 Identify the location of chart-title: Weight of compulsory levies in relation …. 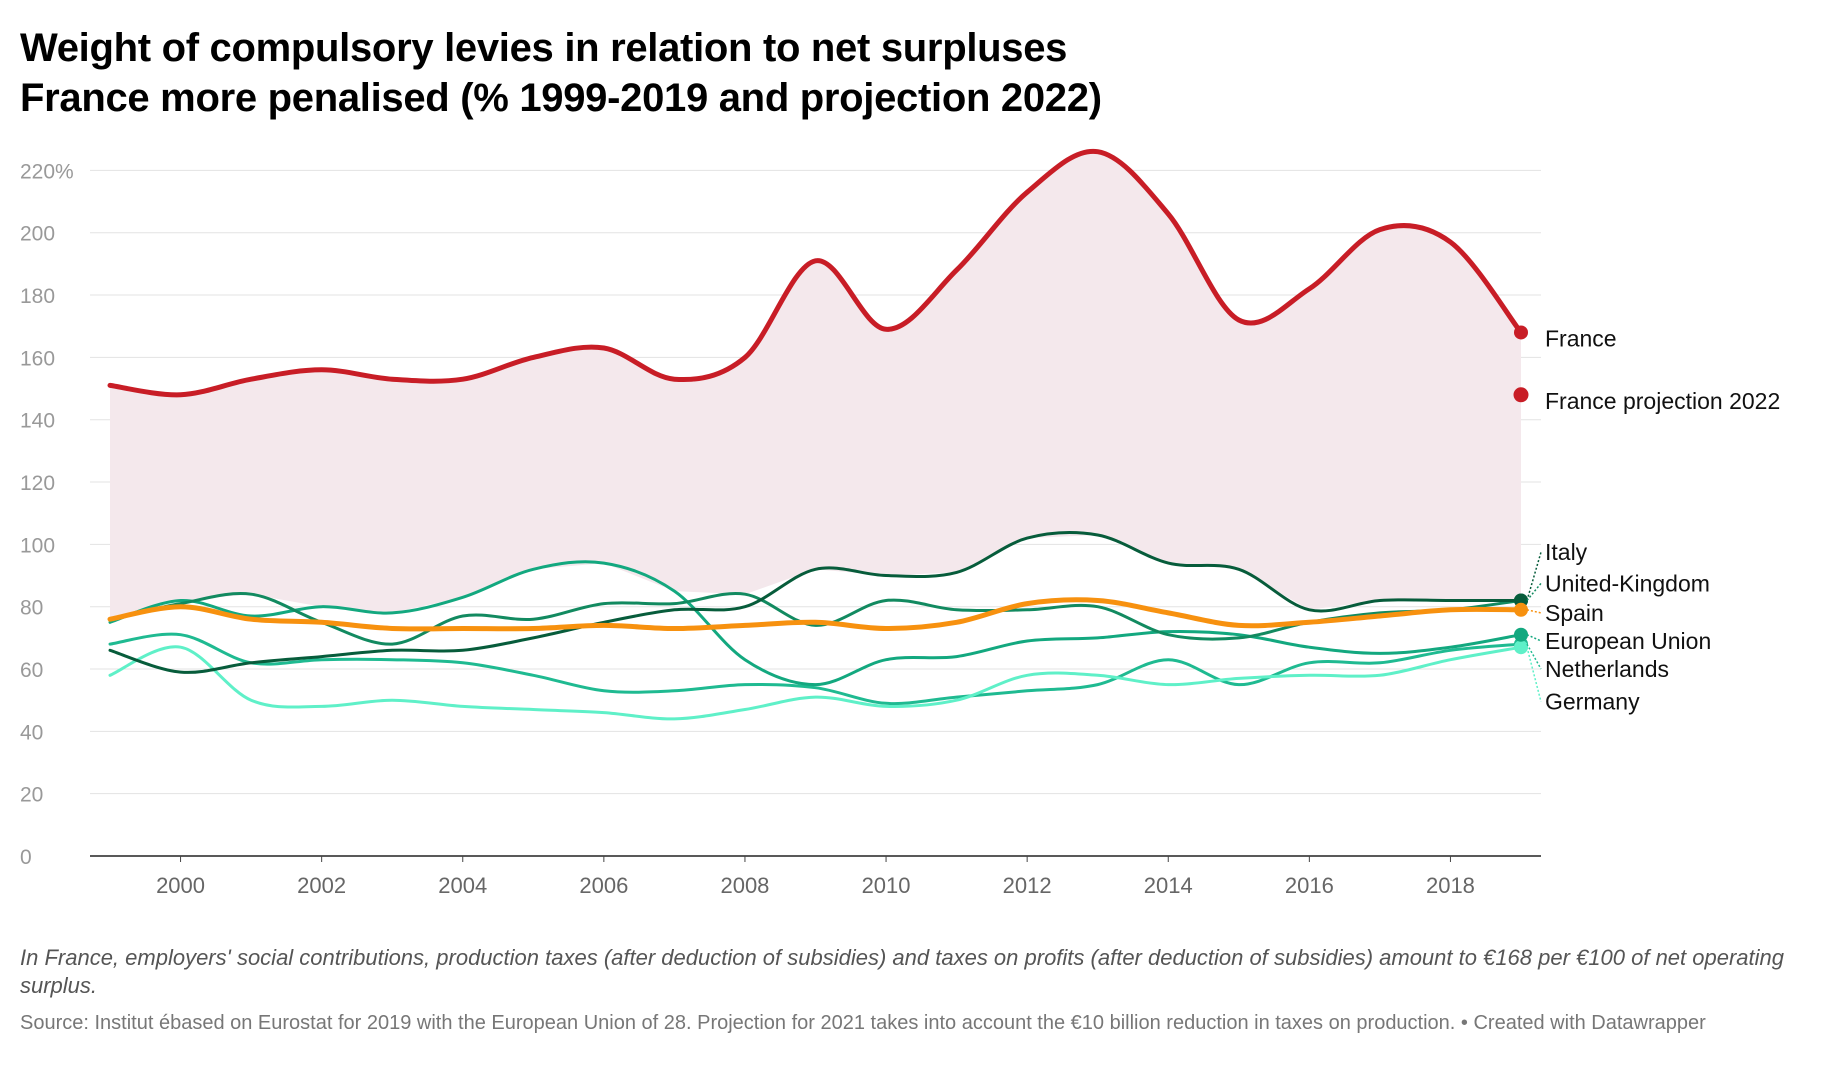
(544, 48).